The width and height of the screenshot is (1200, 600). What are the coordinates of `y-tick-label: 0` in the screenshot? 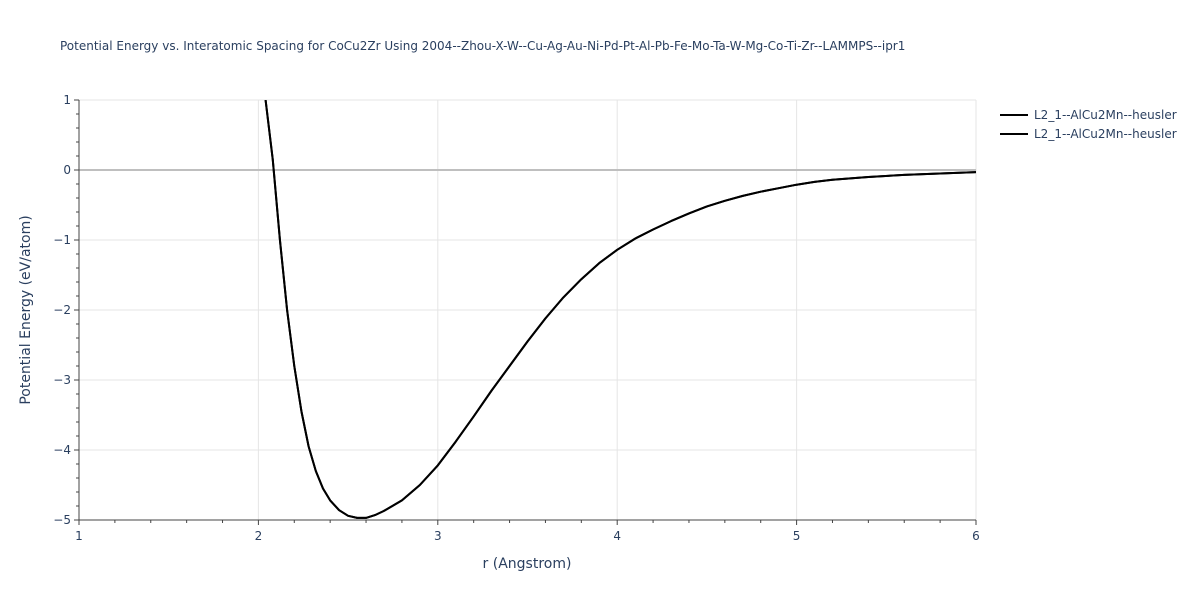 It's located at (67, 170).